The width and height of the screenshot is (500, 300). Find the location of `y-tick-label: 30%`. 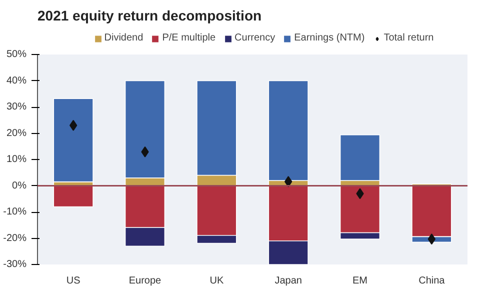

y-tick-label: 30% is located at coordinates (16, 107).